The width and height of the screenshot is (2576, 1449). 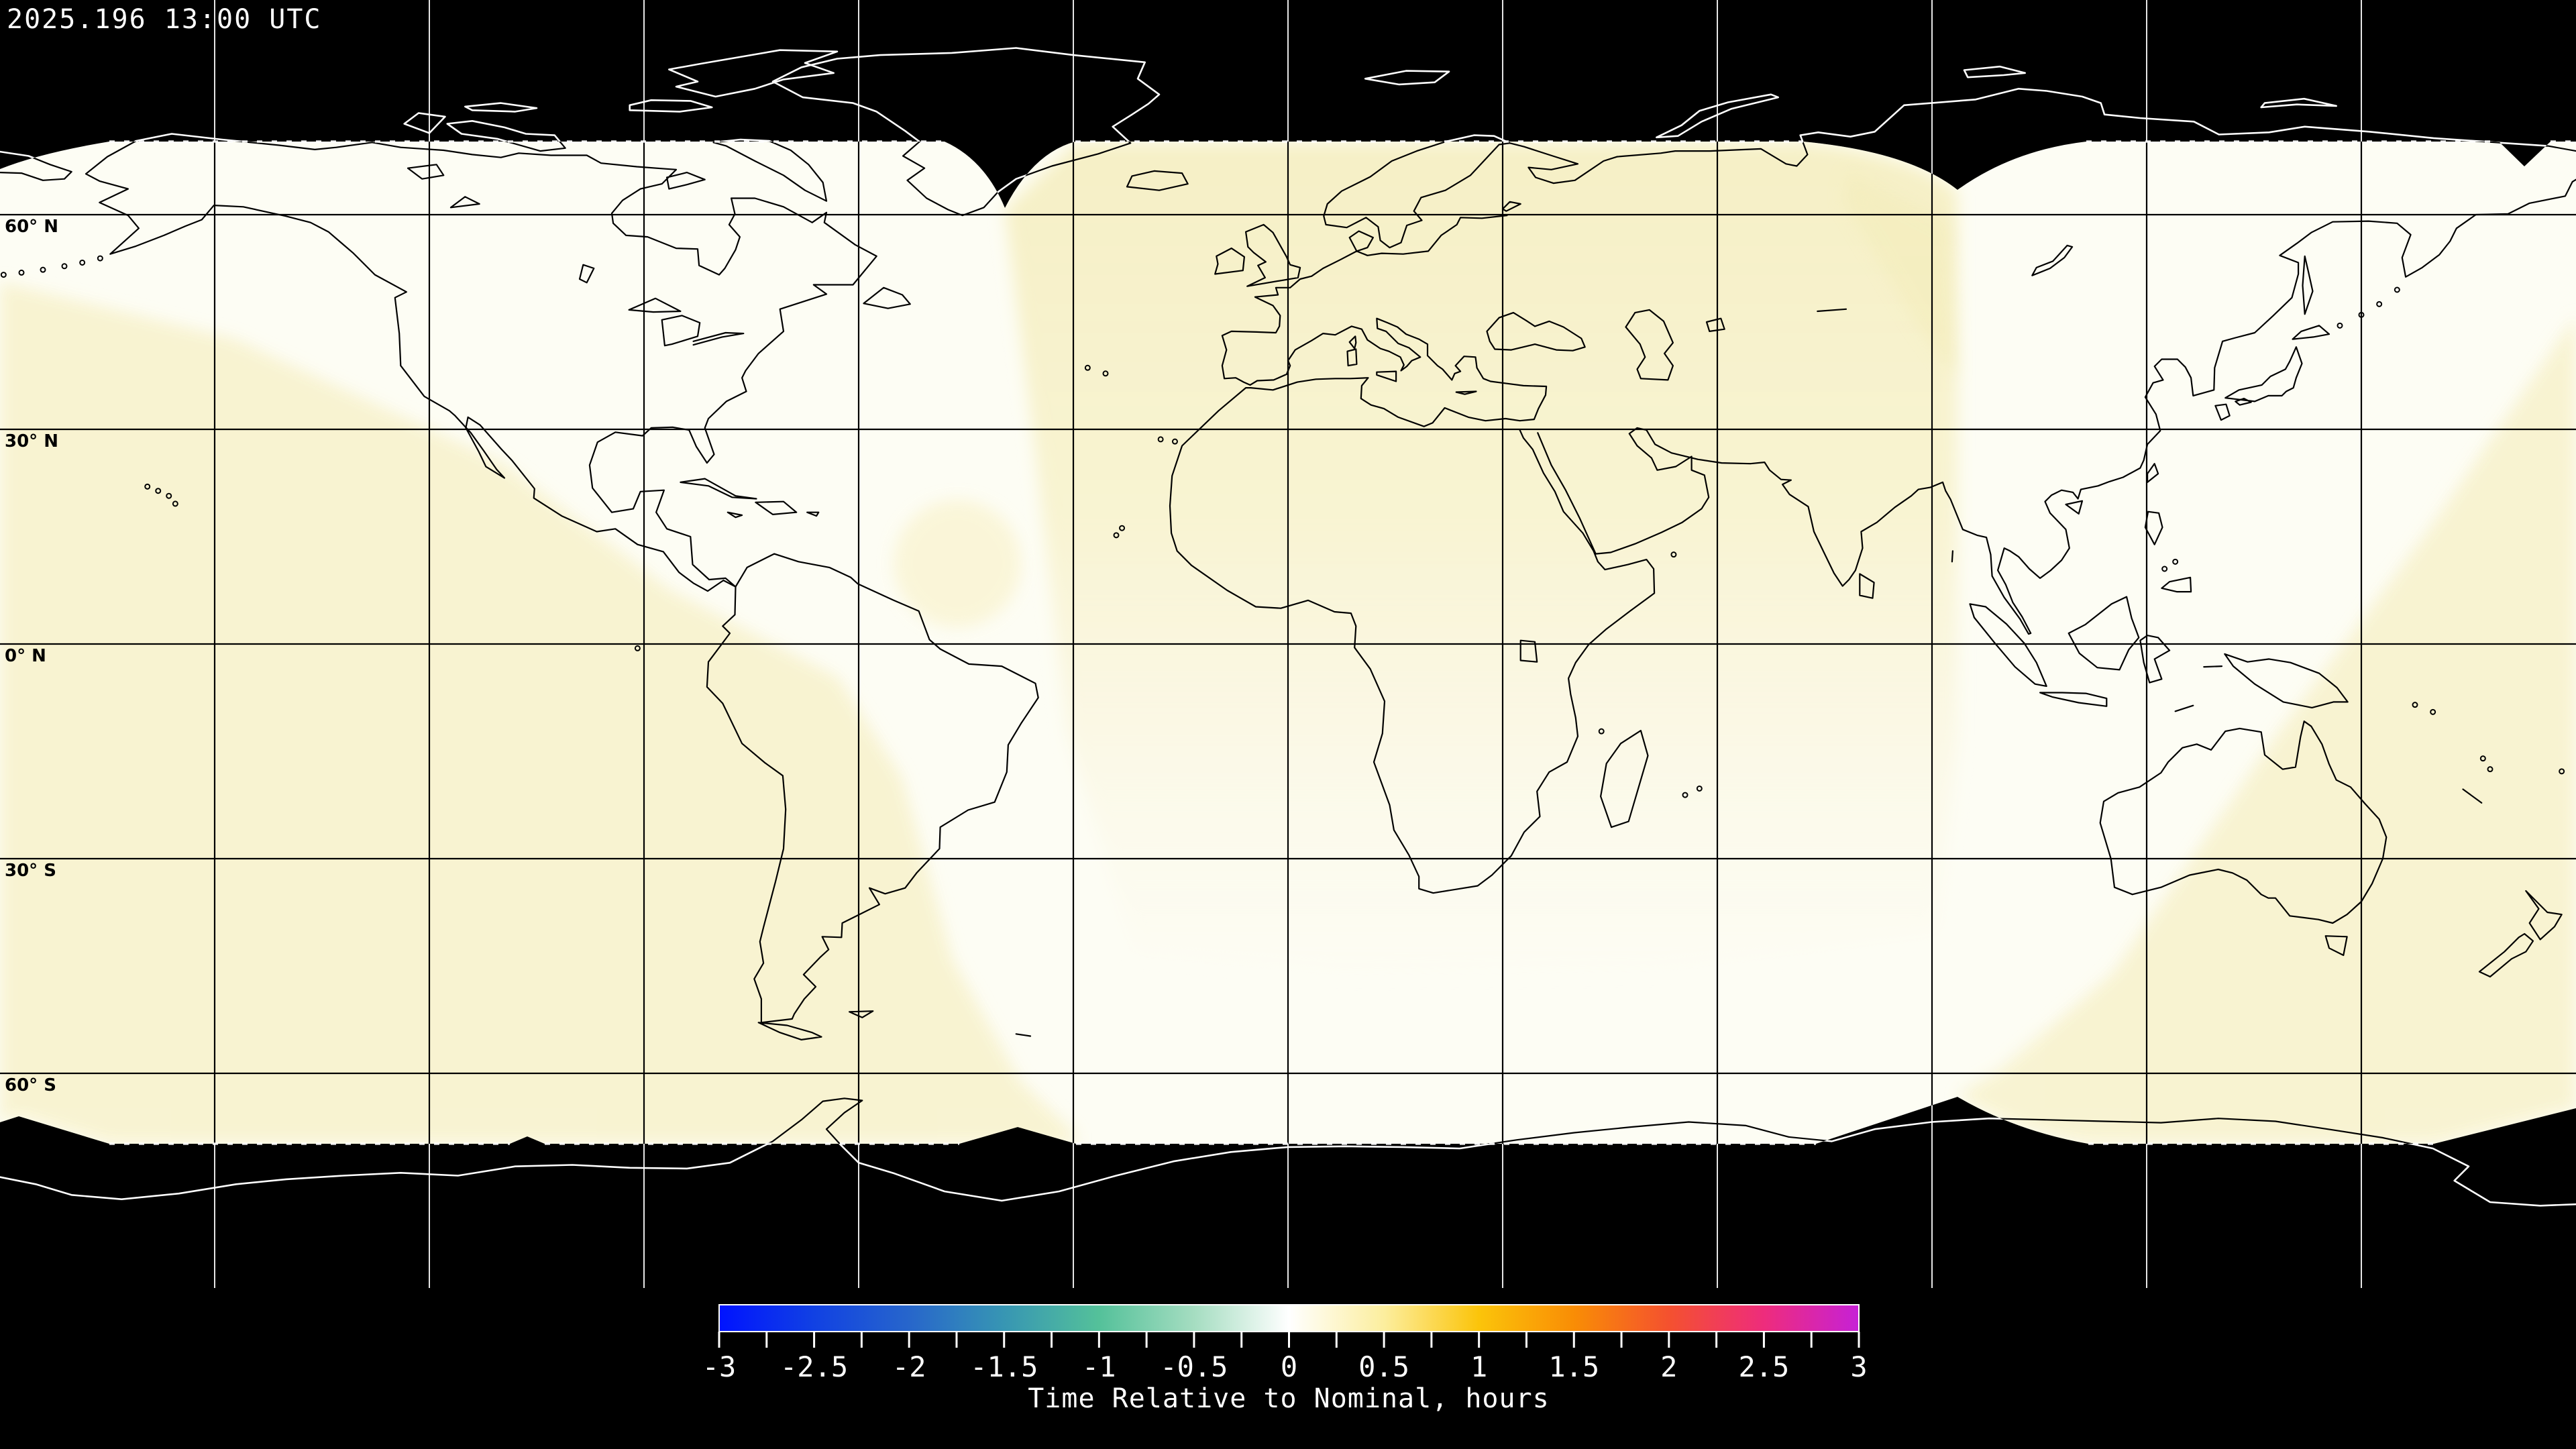 I want to click on latitude-labels: 60° N 30° N 0° N 30° S 60° S, so click(x=31, y=656).